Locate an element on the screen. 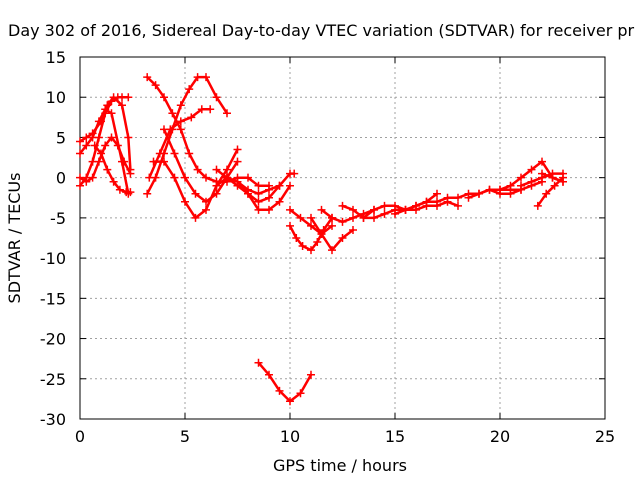 The height and width of the screenshot is (480, 640). y-tick-label: -30 is located at coordinates (53, 419).